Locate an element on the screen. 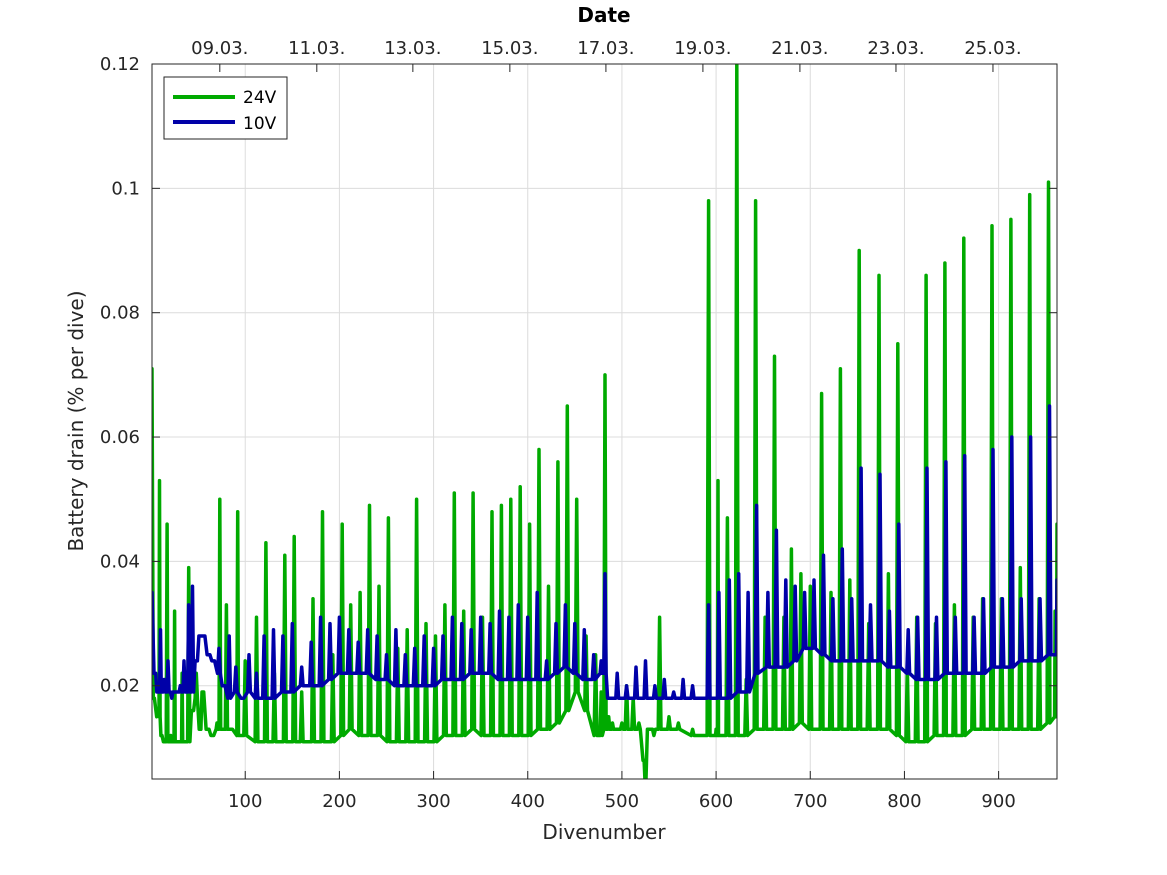  y-axis-label: Battery drain (% per dive) is located at coordinates (76, 420).